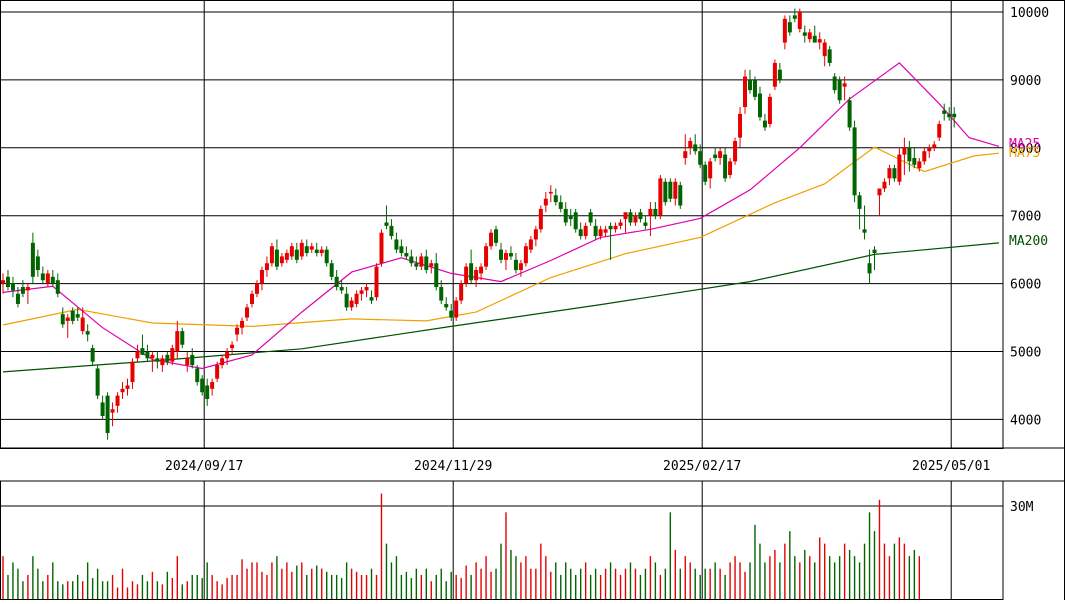  I want to click on ma75-label: MA75, so click(1024, 153).